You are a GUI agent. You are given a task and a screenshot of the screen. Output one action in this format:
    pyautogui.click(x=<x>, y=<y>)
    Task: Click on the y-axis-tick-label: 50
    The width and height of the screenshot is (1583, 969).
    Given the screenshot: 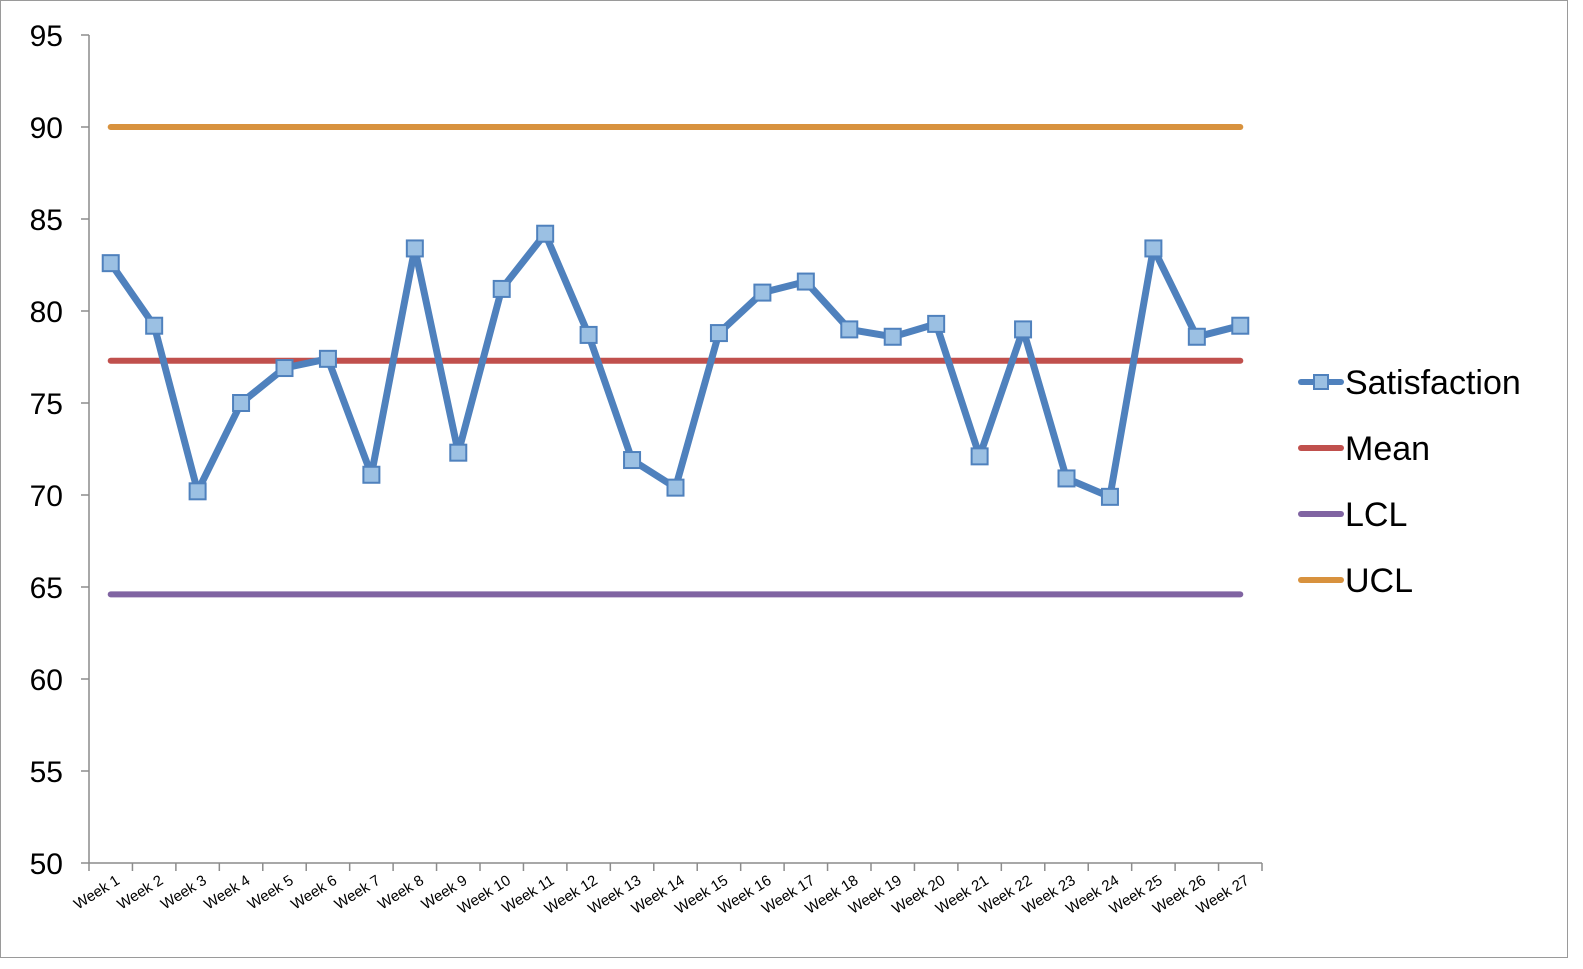 What is the action you would take?
    pyautogui.click(x=46, y=864)
    